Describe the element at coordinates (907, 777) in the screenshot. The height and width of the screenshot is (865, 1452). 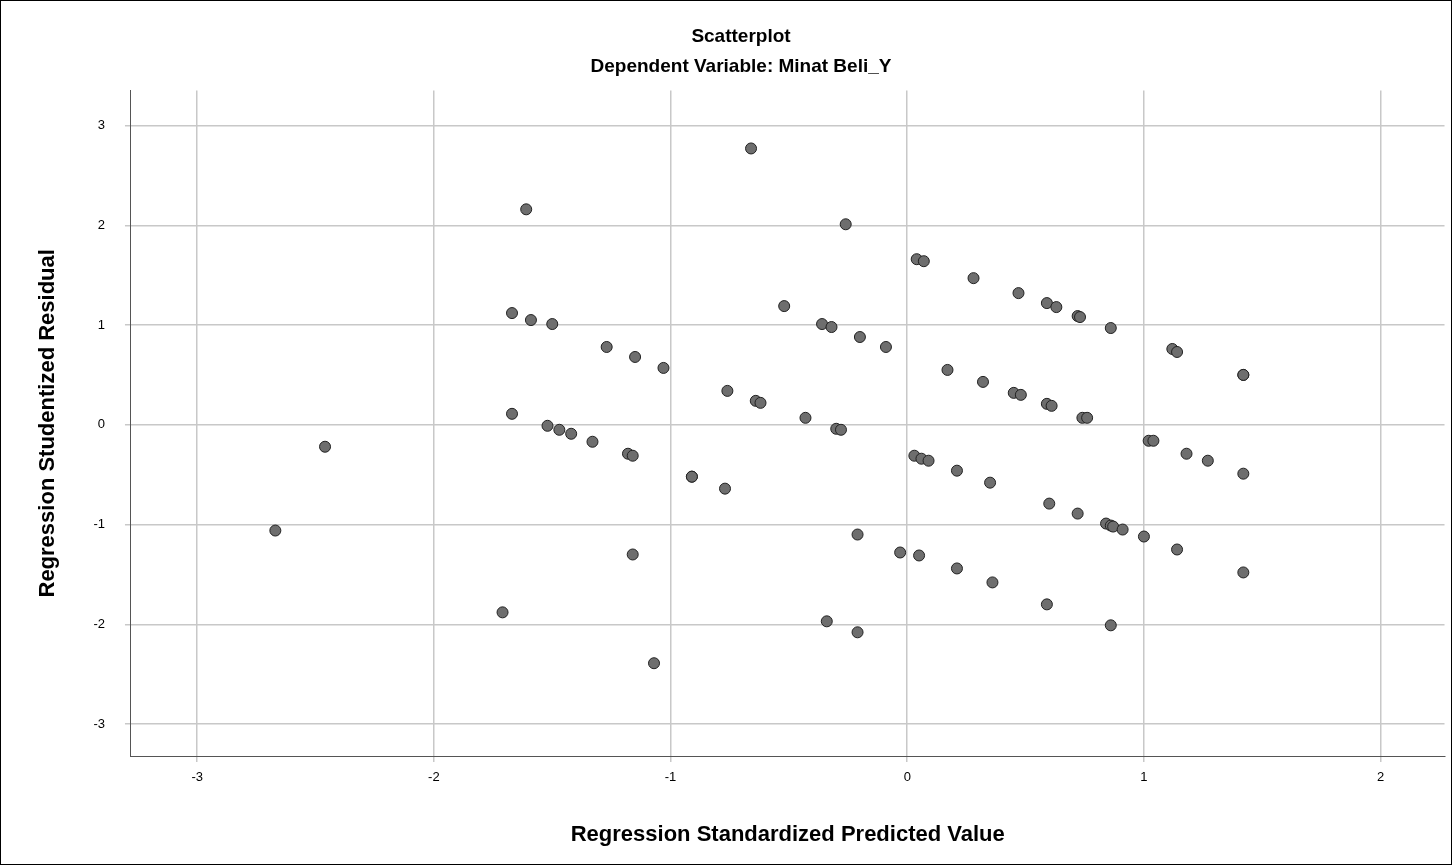
I see `x-tick-label: 0` at that location.